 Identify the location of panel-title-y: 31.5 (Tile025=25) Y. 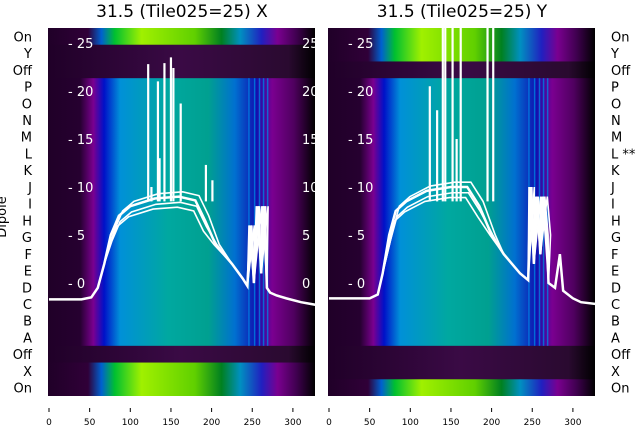
(462, 12).